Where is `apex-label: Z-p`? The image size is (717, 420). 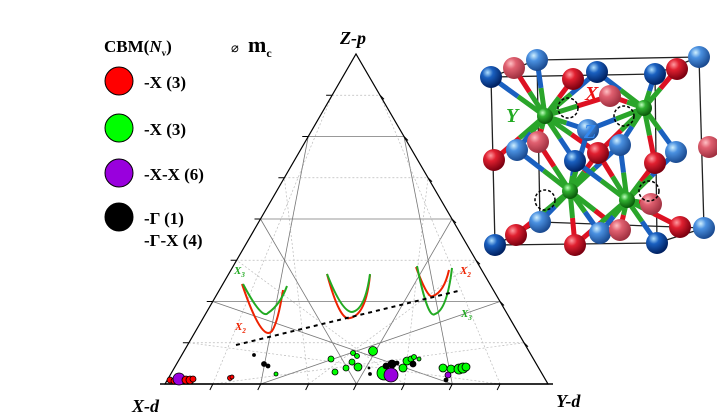
apex-label: Z-p is located at coordinates (352, 38).